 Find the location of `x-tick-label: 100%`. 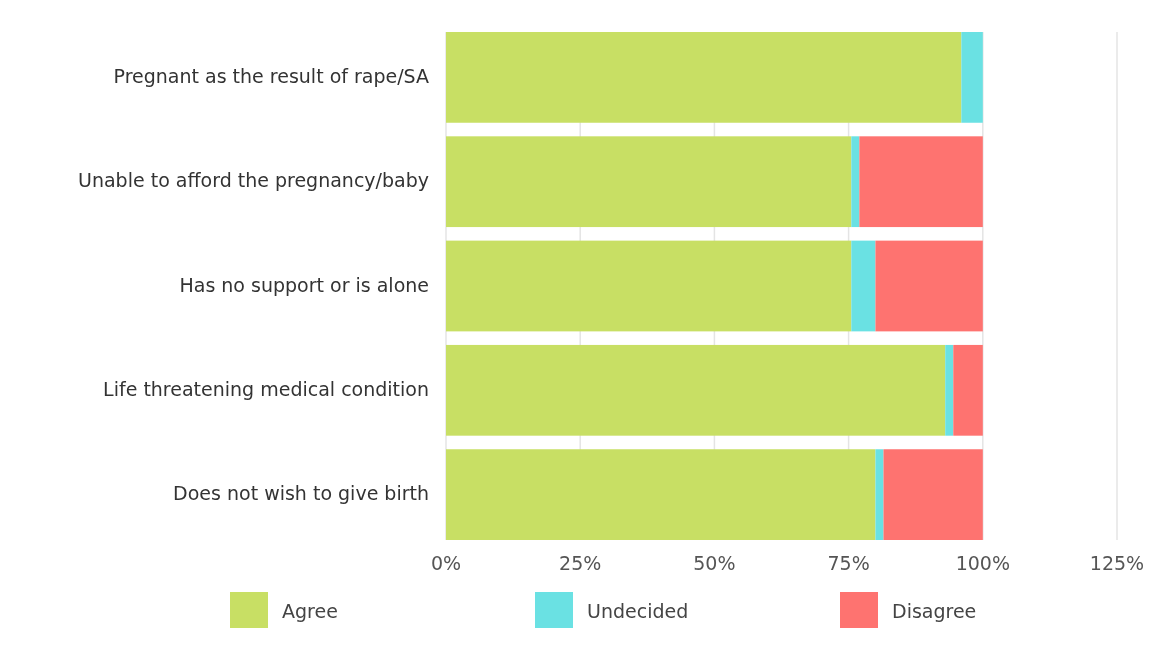

x-tick-label: 100% is located at coordinates (982, 563).